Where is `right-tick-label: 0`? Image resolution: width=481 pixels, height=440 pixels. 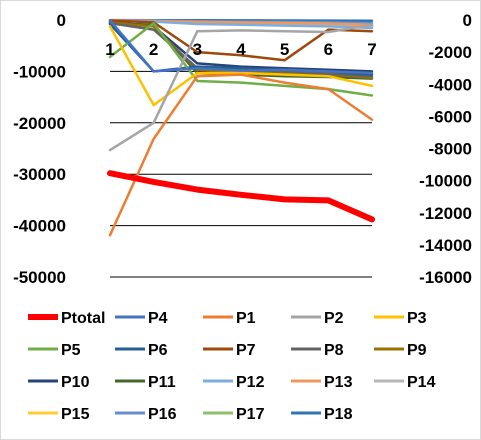 right-tick-label: 0 is located at coordinates (467, 20).